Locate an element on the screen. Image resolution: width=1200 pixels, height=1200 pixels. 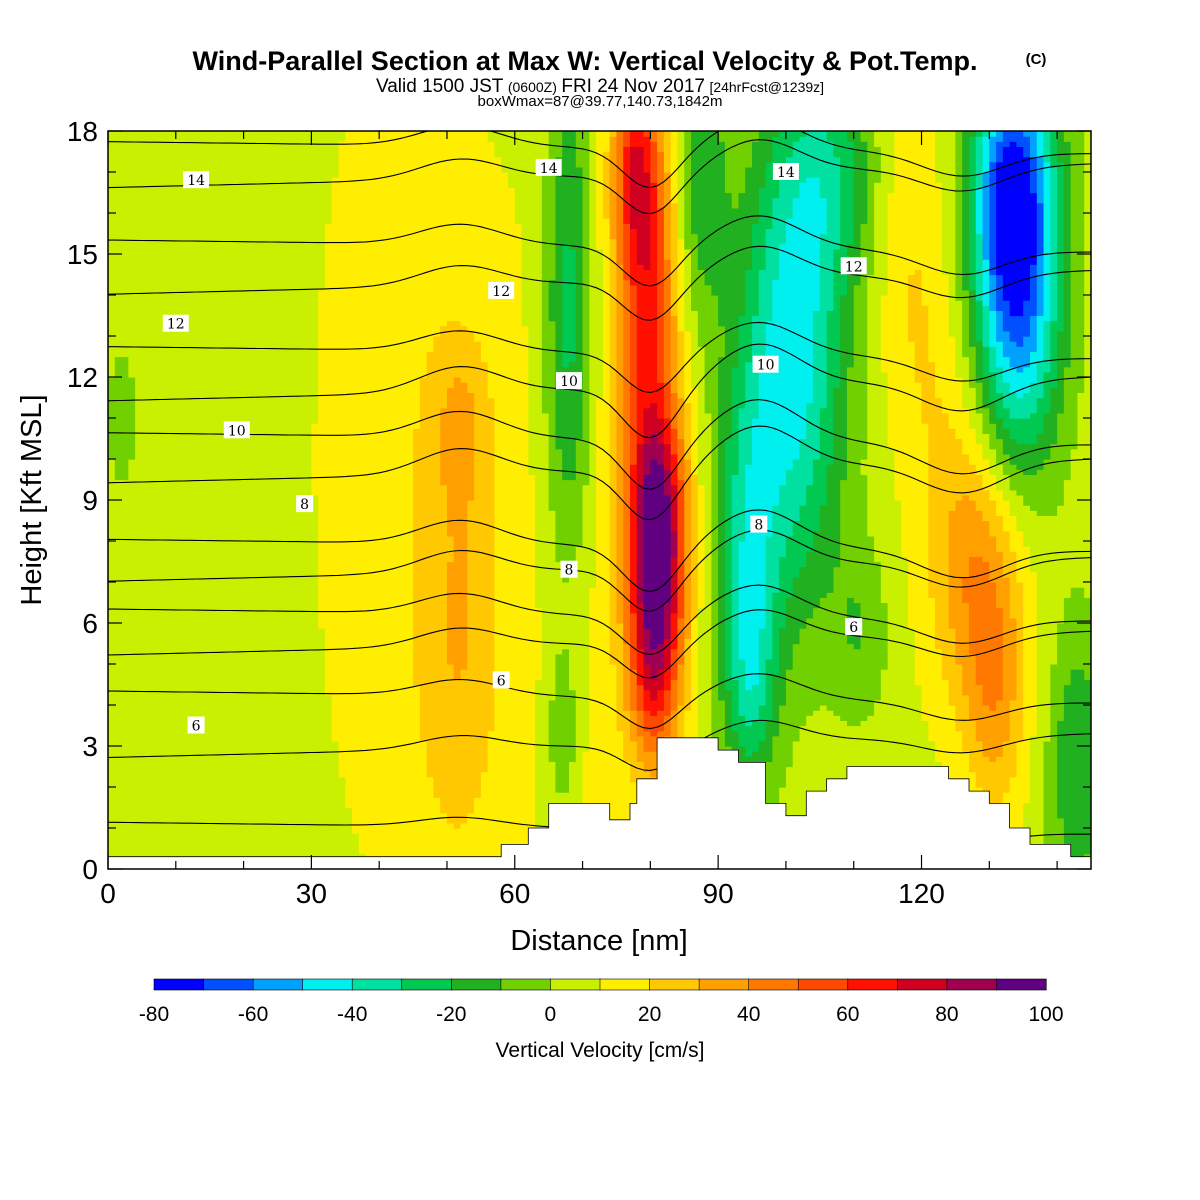
x-tick-label: 30 is located at coordinates (311, 893).